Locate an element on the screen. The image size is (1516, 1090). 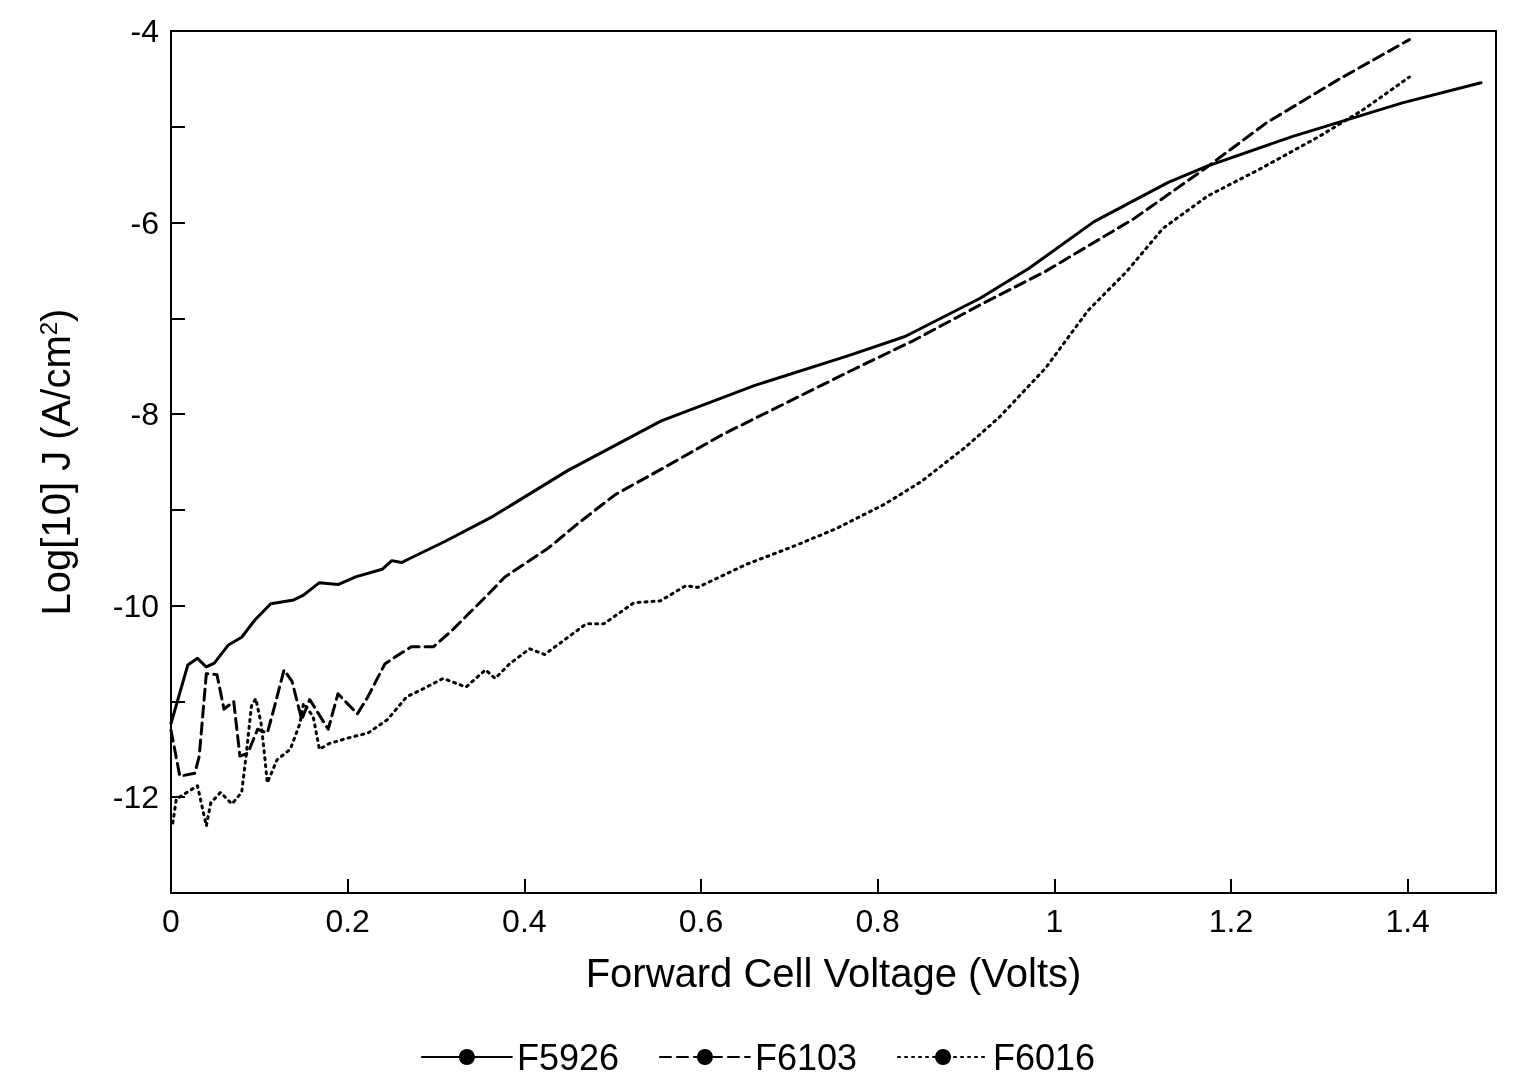
x-axis-title: Forward Cell Voltage (Volts) is located at coordinates (833, 973).